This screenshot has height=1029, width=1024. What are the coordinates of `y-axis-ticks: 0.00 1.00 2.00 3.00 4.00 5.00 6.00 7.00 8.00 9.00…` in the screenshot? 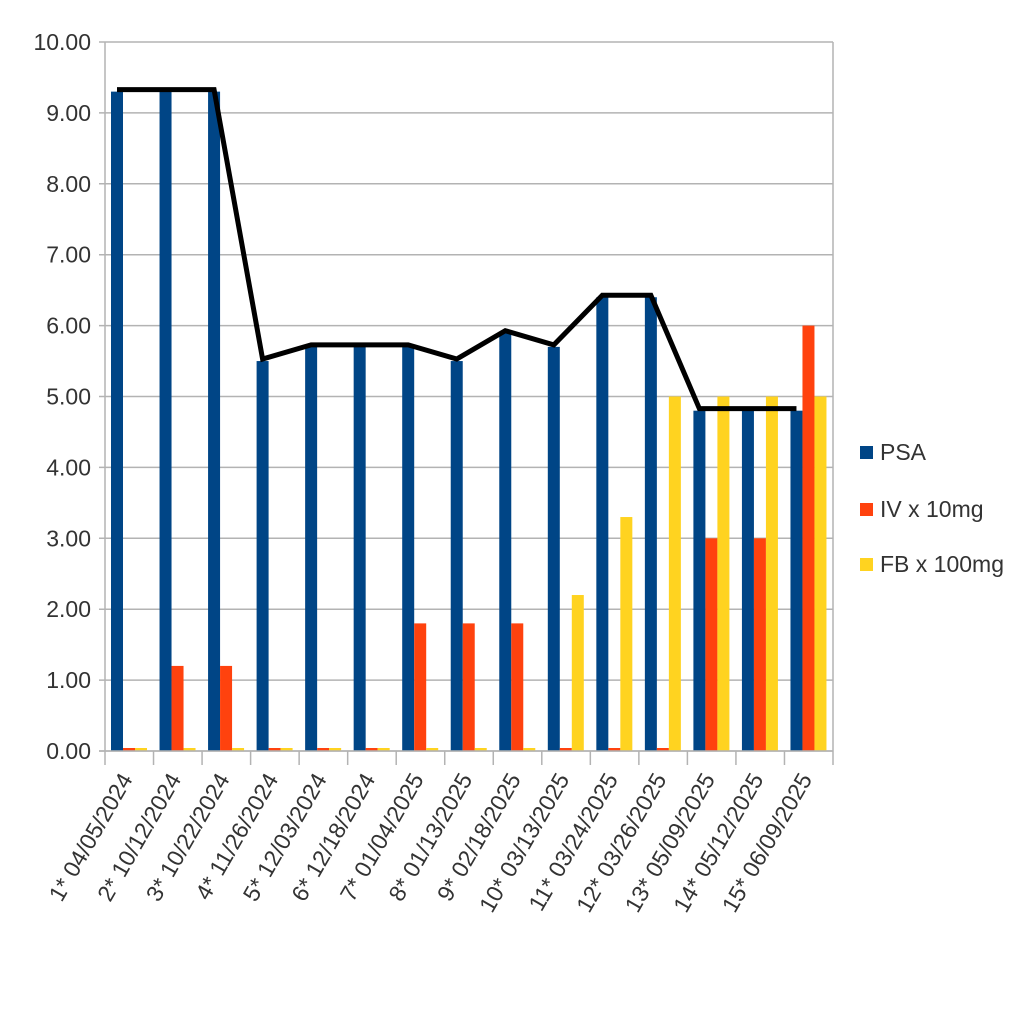 It's located at (62, 396).